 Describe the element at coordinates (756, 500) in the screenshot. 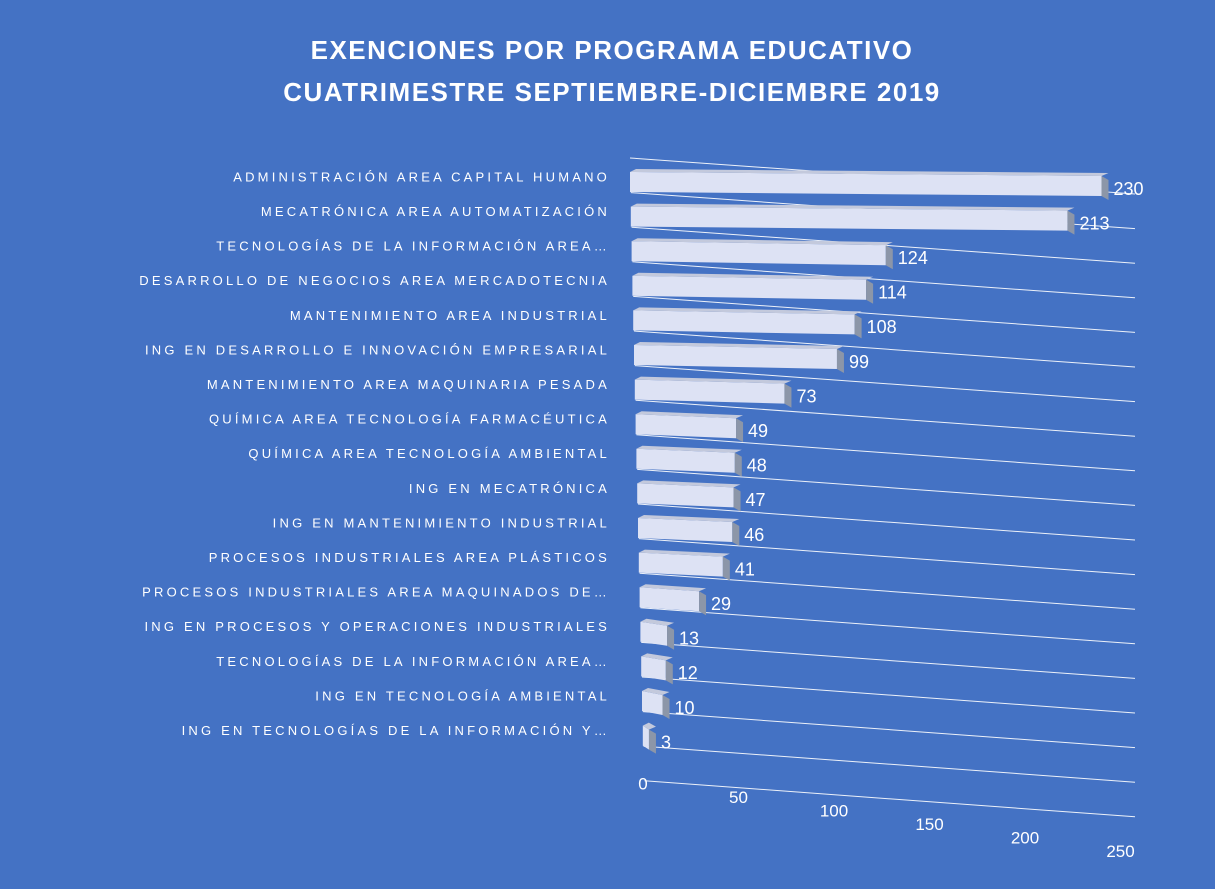

I see `data-label: 47` at that location.